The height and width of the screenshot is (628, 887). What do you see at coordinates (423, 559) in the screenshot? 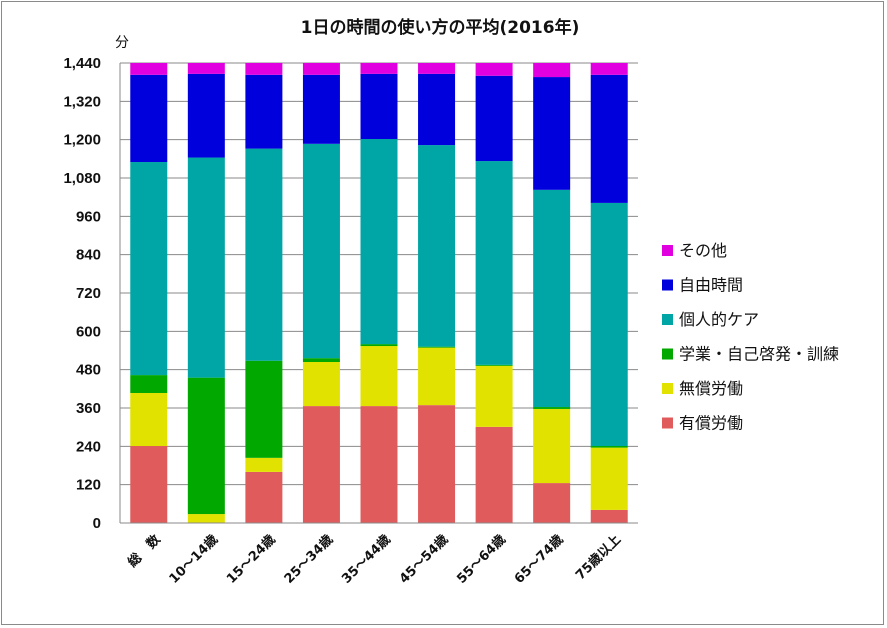
I see `x-tick-label: 45～54歳` at bounding box center [423, 559].